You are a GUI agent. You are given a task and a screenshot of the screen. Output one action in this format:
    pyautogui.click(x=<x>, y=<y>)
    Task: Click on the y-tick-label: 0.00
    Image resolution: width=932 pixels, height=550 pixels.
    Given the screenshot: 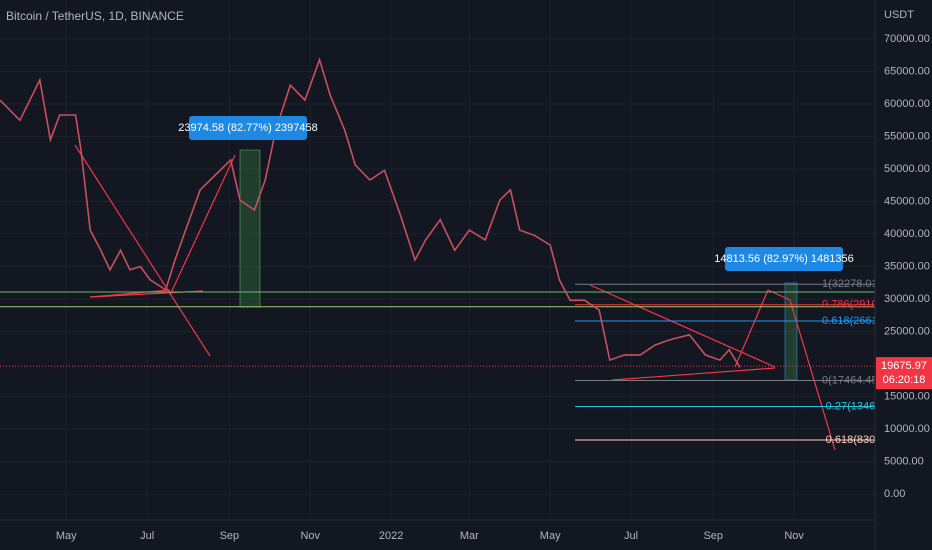 What is the action you would take?
    pyautogui.click(x=894, y=494)
    